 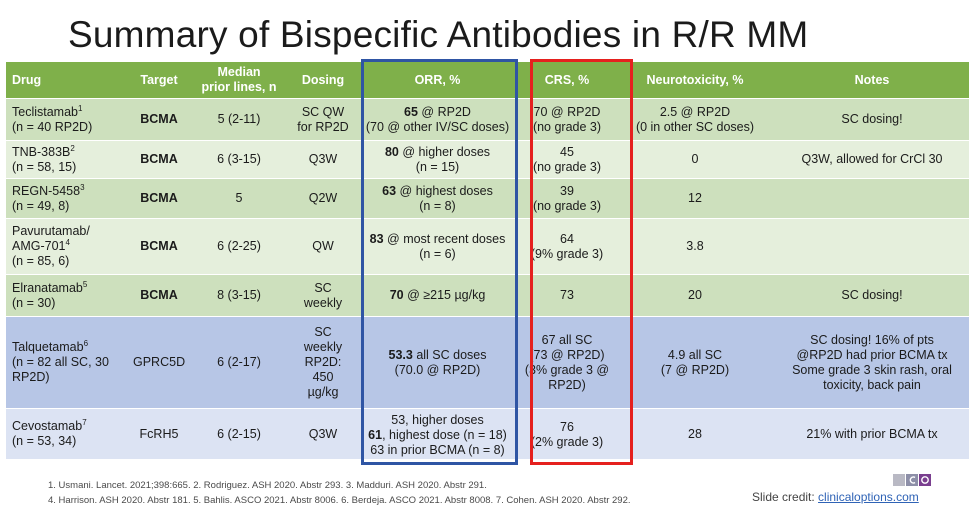 I want to click on notes-cell: Q3W, allowed for CrCl 30, so click(x=872, y=159).